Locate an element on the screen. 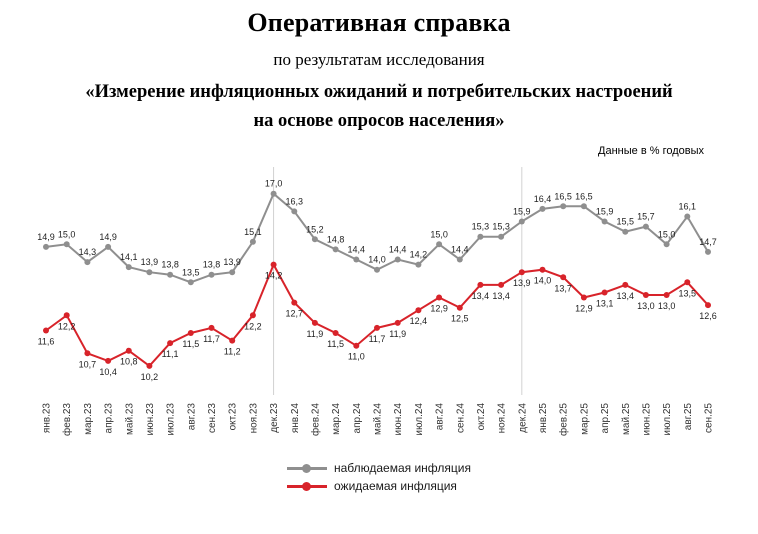  x-axis-label: июн.25 is located at coordinates (646, 419).